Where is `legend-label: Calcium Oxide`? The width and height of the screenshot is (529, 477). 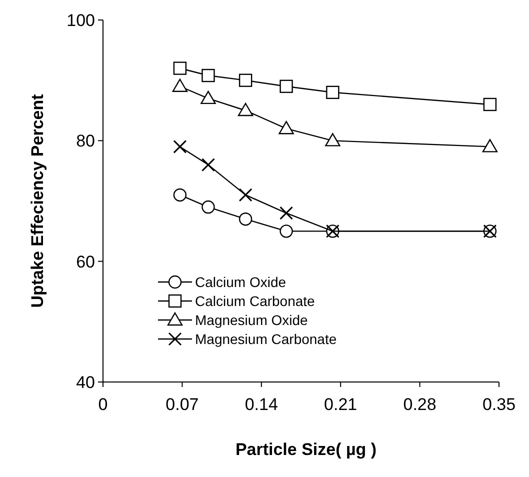 legend-label: Calcium Oxide is located at coordinates (240, 282).